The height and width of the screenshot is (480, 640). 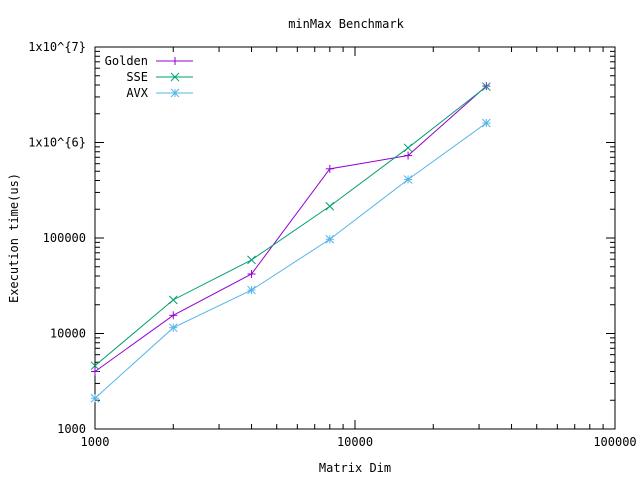 I want to click on legend: Golden SSE AVX, so click(x=149, y=77).